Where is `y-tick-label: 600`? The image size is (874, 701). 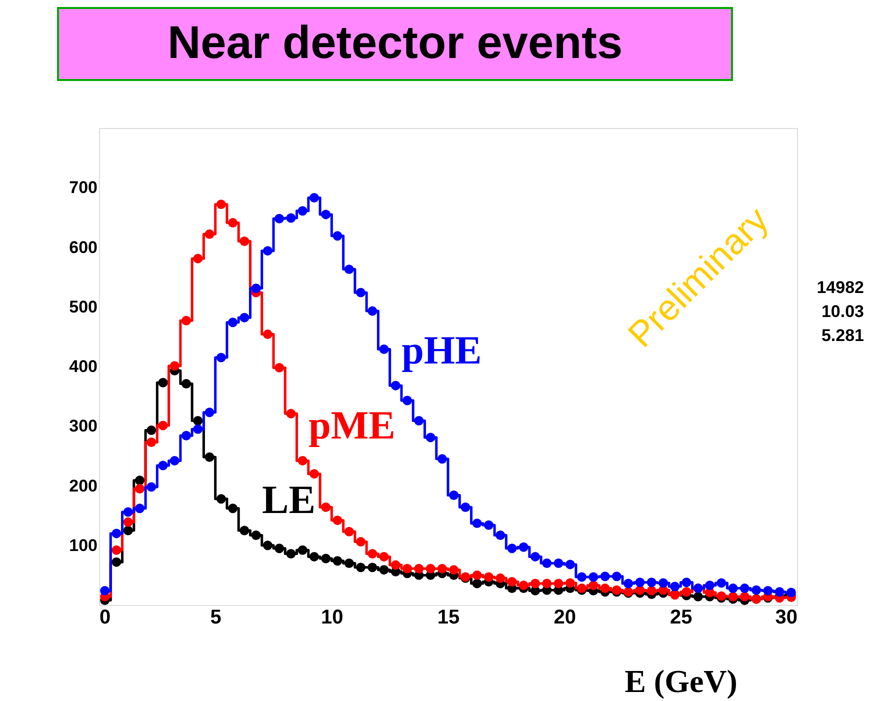 y-tick-label: 600 is located at coordinates (83, 247).